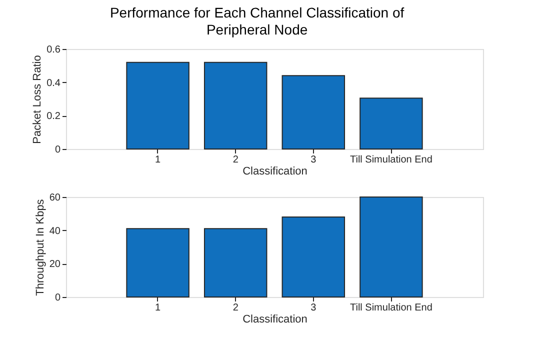 This screenshot has width=560, height=337. What do you see at coordinates (38, 99) in the screenshot?
I see `y-axis-title: Packet Loss Ratio` at bounding box center [38, 99].